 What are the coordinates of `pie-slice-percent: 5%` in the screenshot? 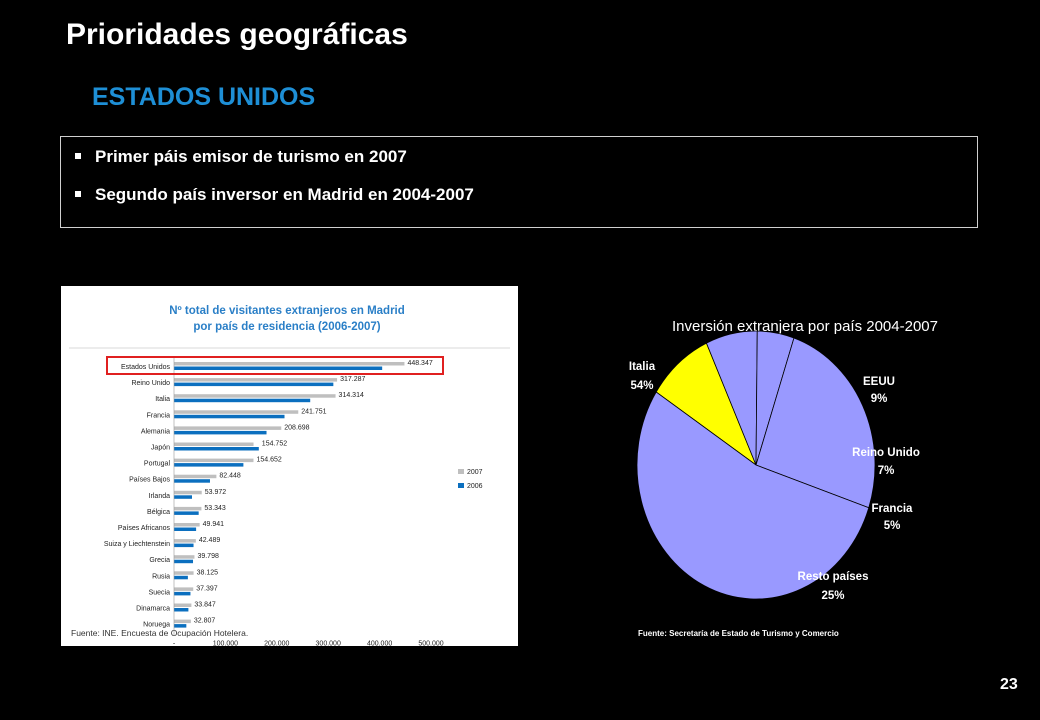 It's located at (892, 526).